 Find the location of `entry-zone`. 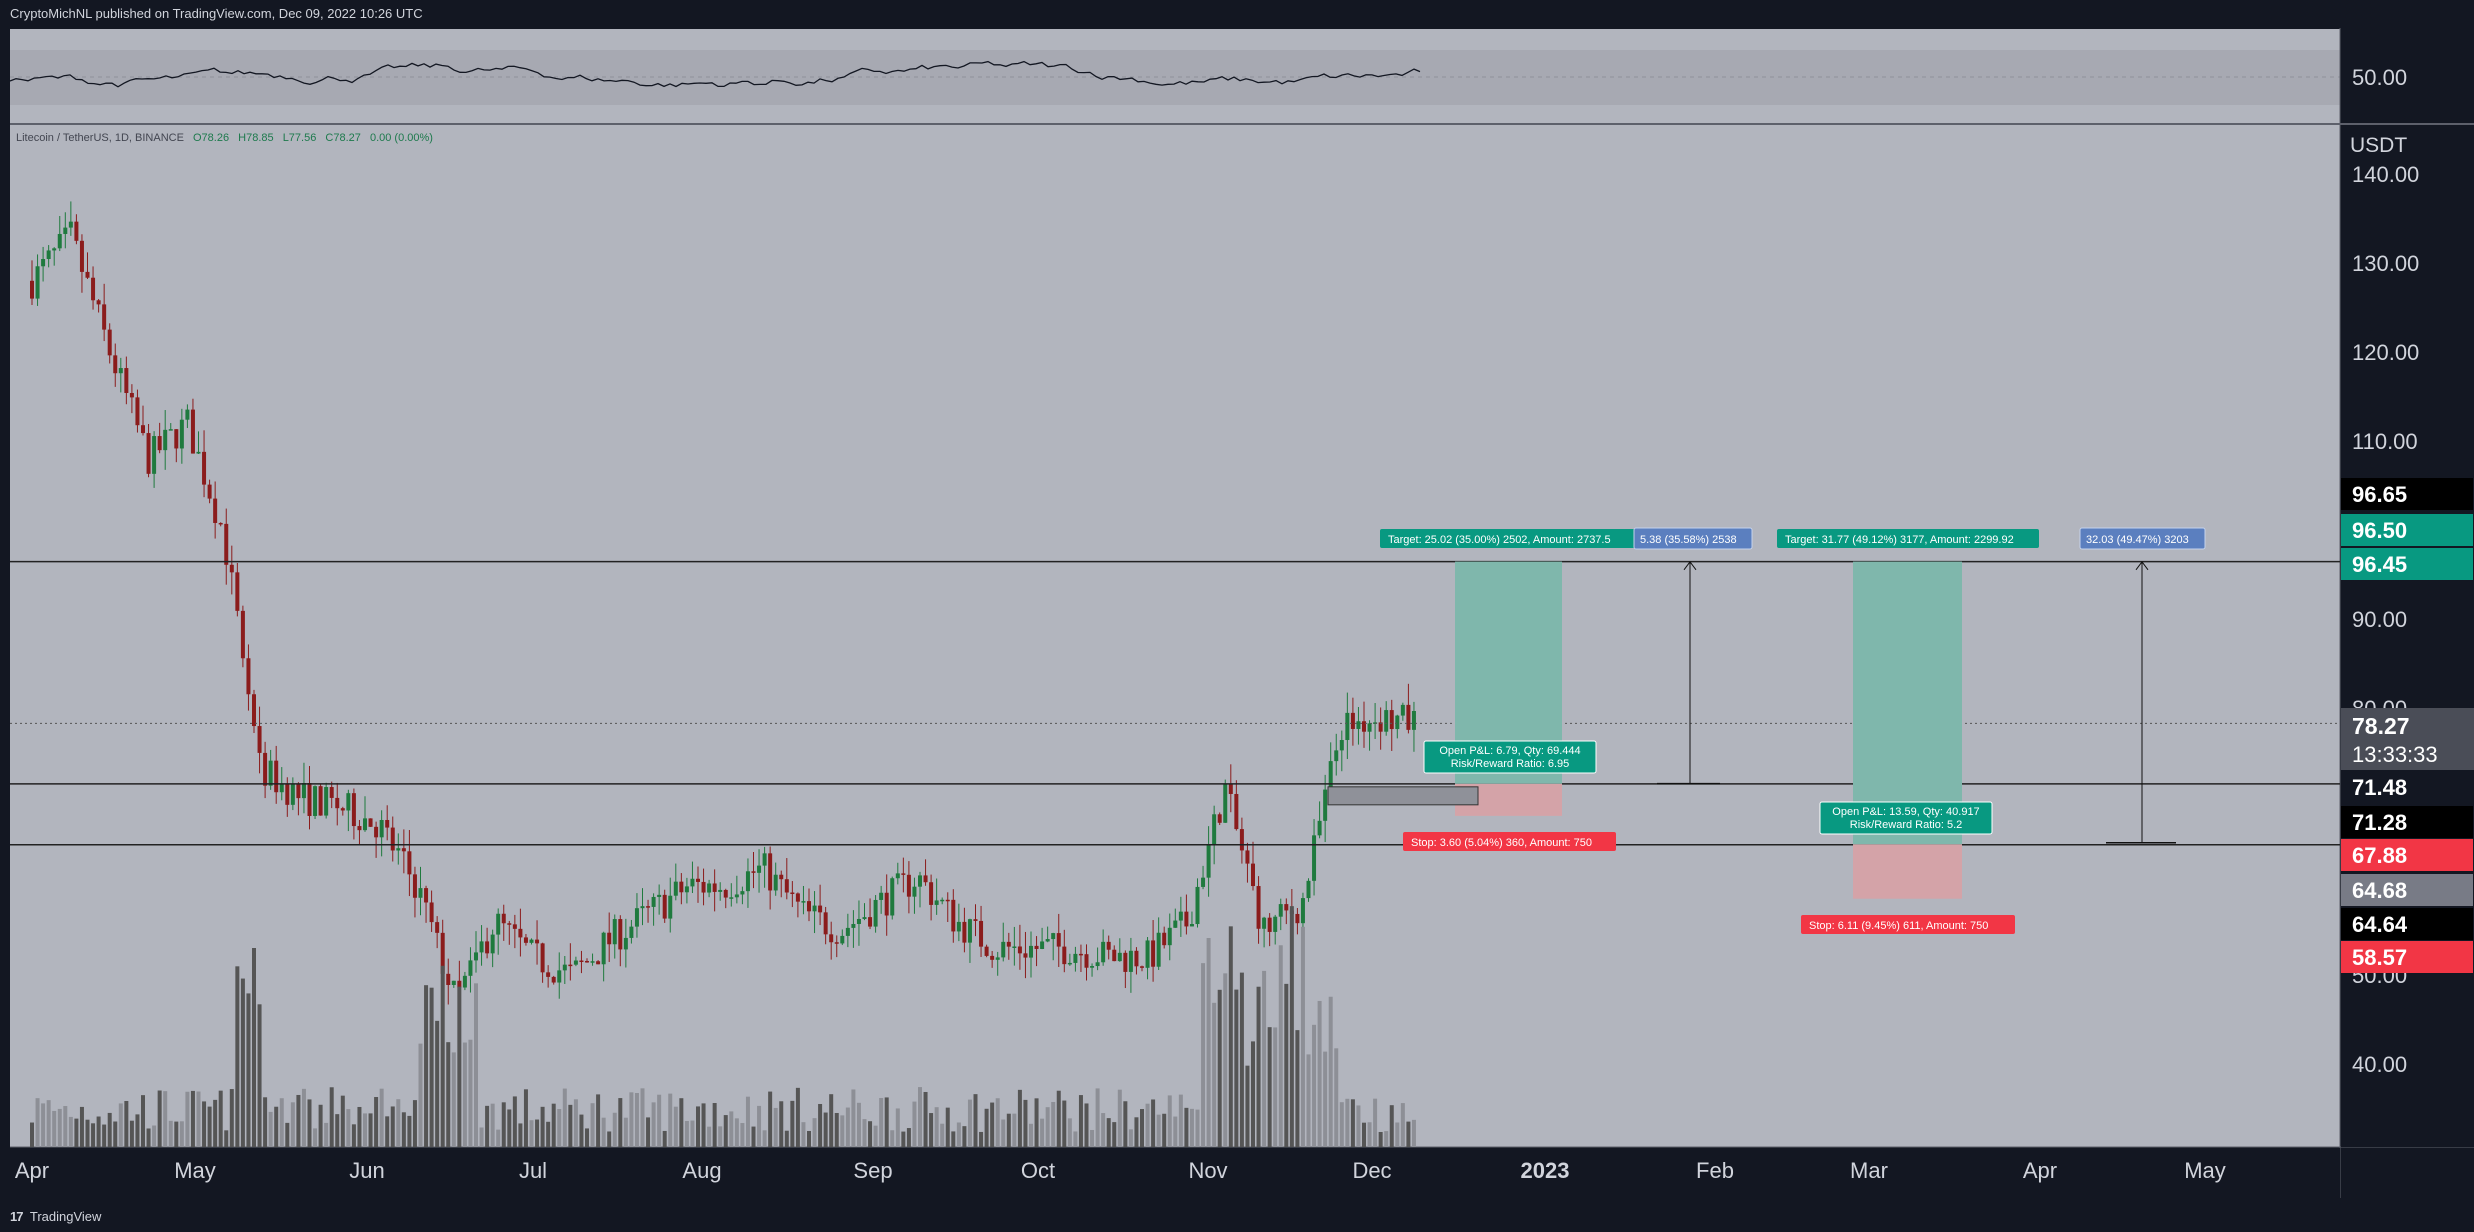

entry-zone is located at coordinates (1403, 796).